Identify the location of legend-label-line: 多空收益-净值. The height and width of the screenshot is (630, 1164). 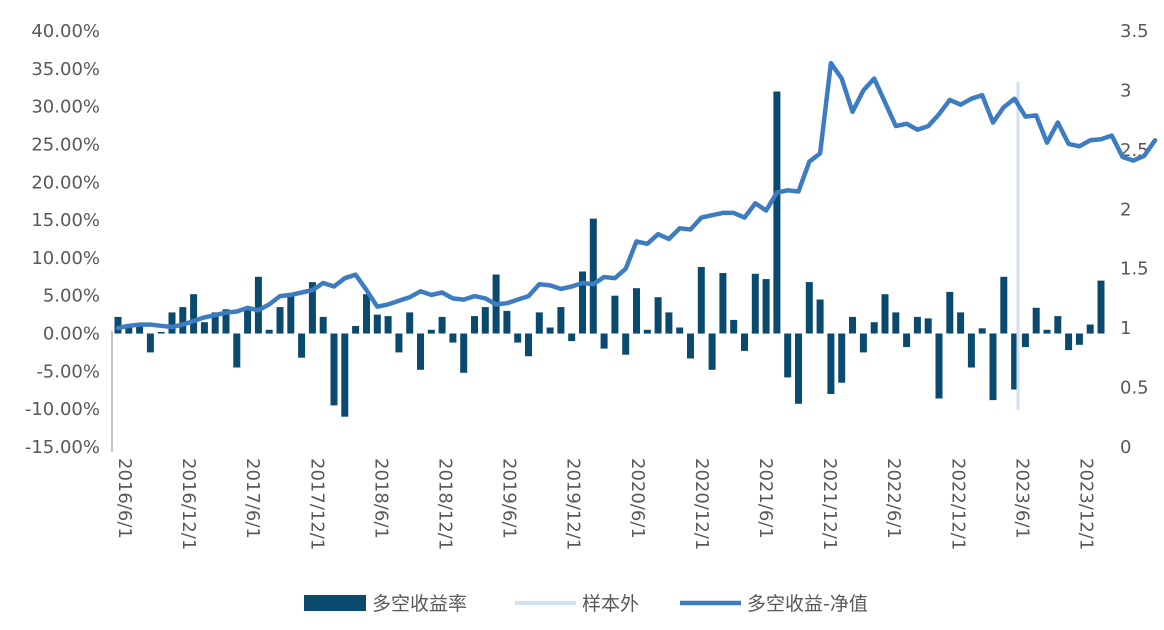
(807, 604).